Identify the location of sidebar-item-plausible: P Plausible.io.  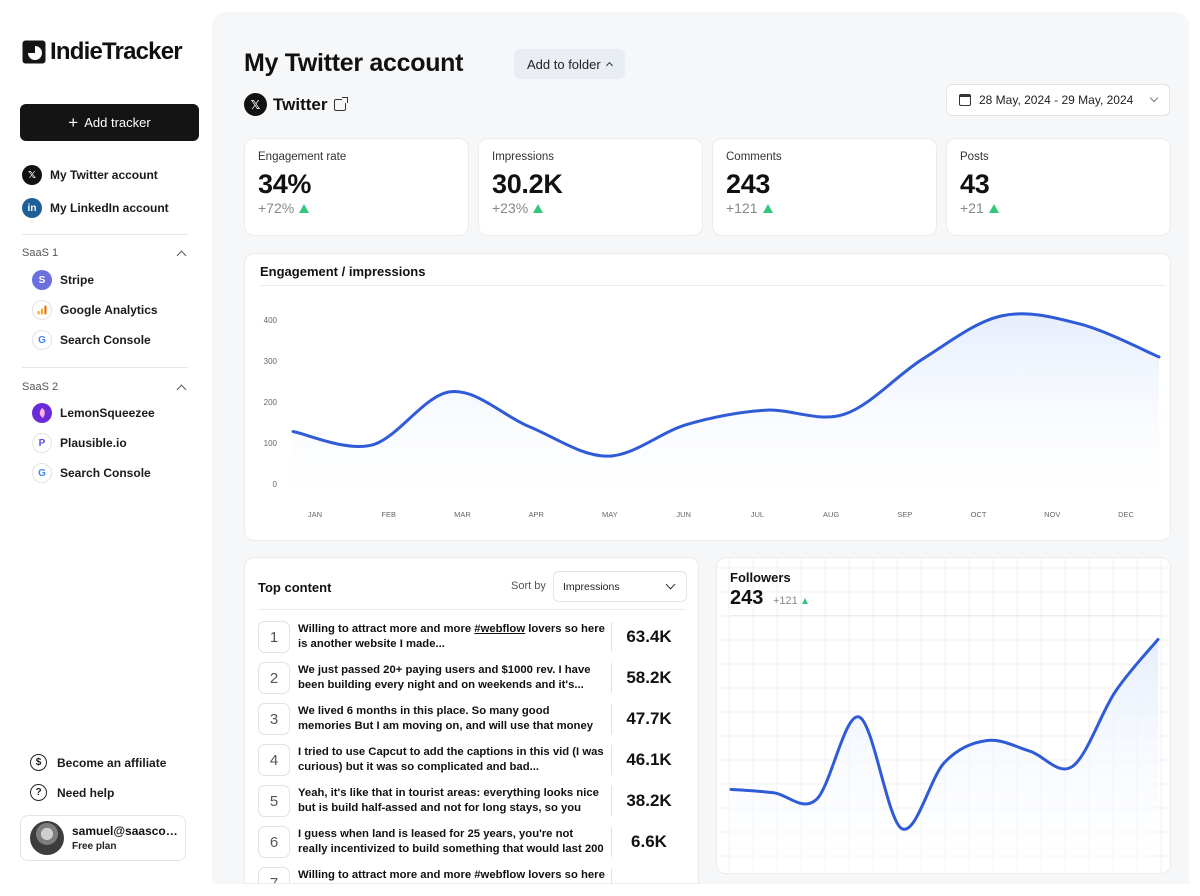
(79, 443).